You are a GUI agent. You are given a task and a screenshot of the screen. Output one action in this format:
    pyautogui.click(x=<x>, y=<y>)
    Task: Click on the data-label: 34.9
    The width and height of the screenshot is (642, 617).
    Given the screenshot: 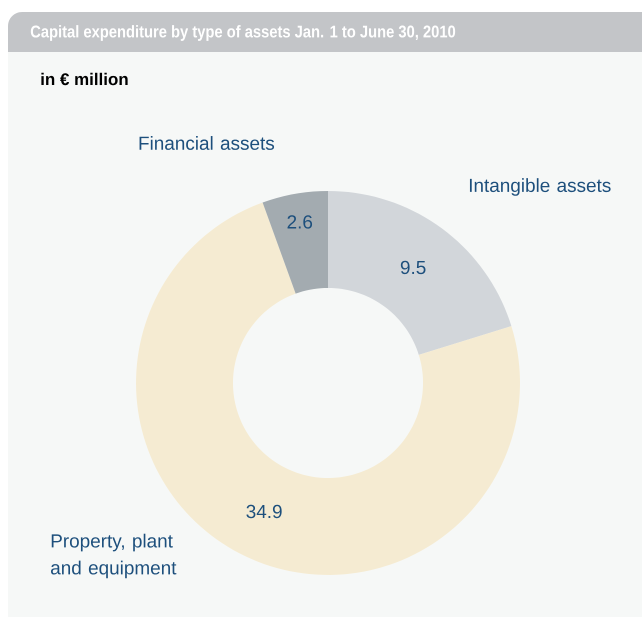 What is the action you would take?
    pyautogui.click(x=264, y=511)
    